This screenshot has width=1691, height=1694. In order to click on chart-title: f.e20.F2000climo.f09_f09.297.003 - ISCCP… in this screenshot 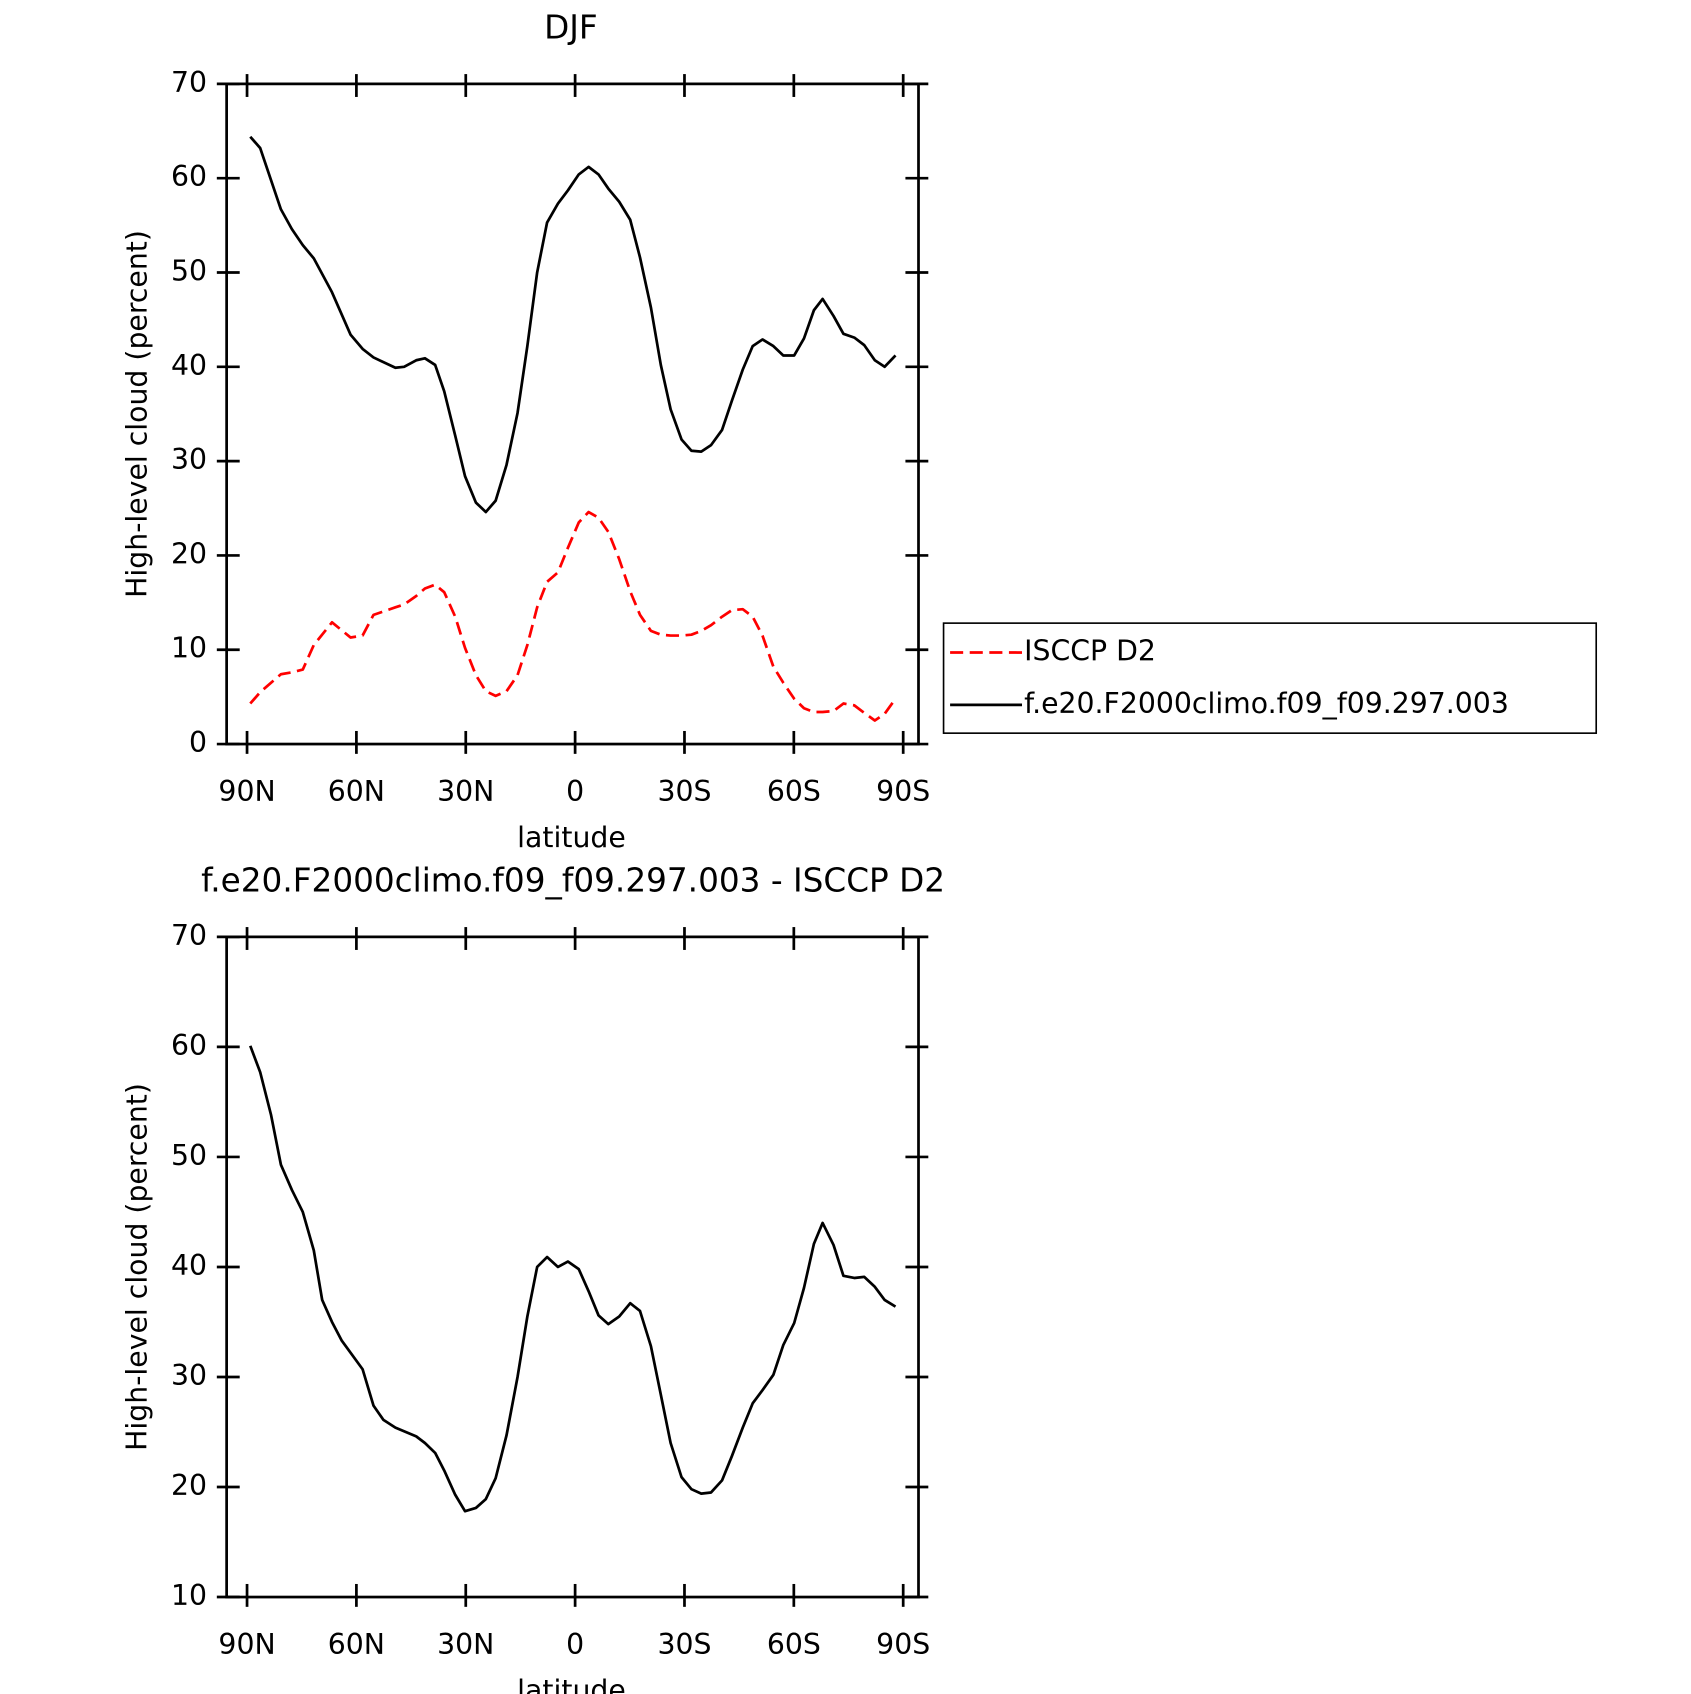, I will do `click(573, 880)`.